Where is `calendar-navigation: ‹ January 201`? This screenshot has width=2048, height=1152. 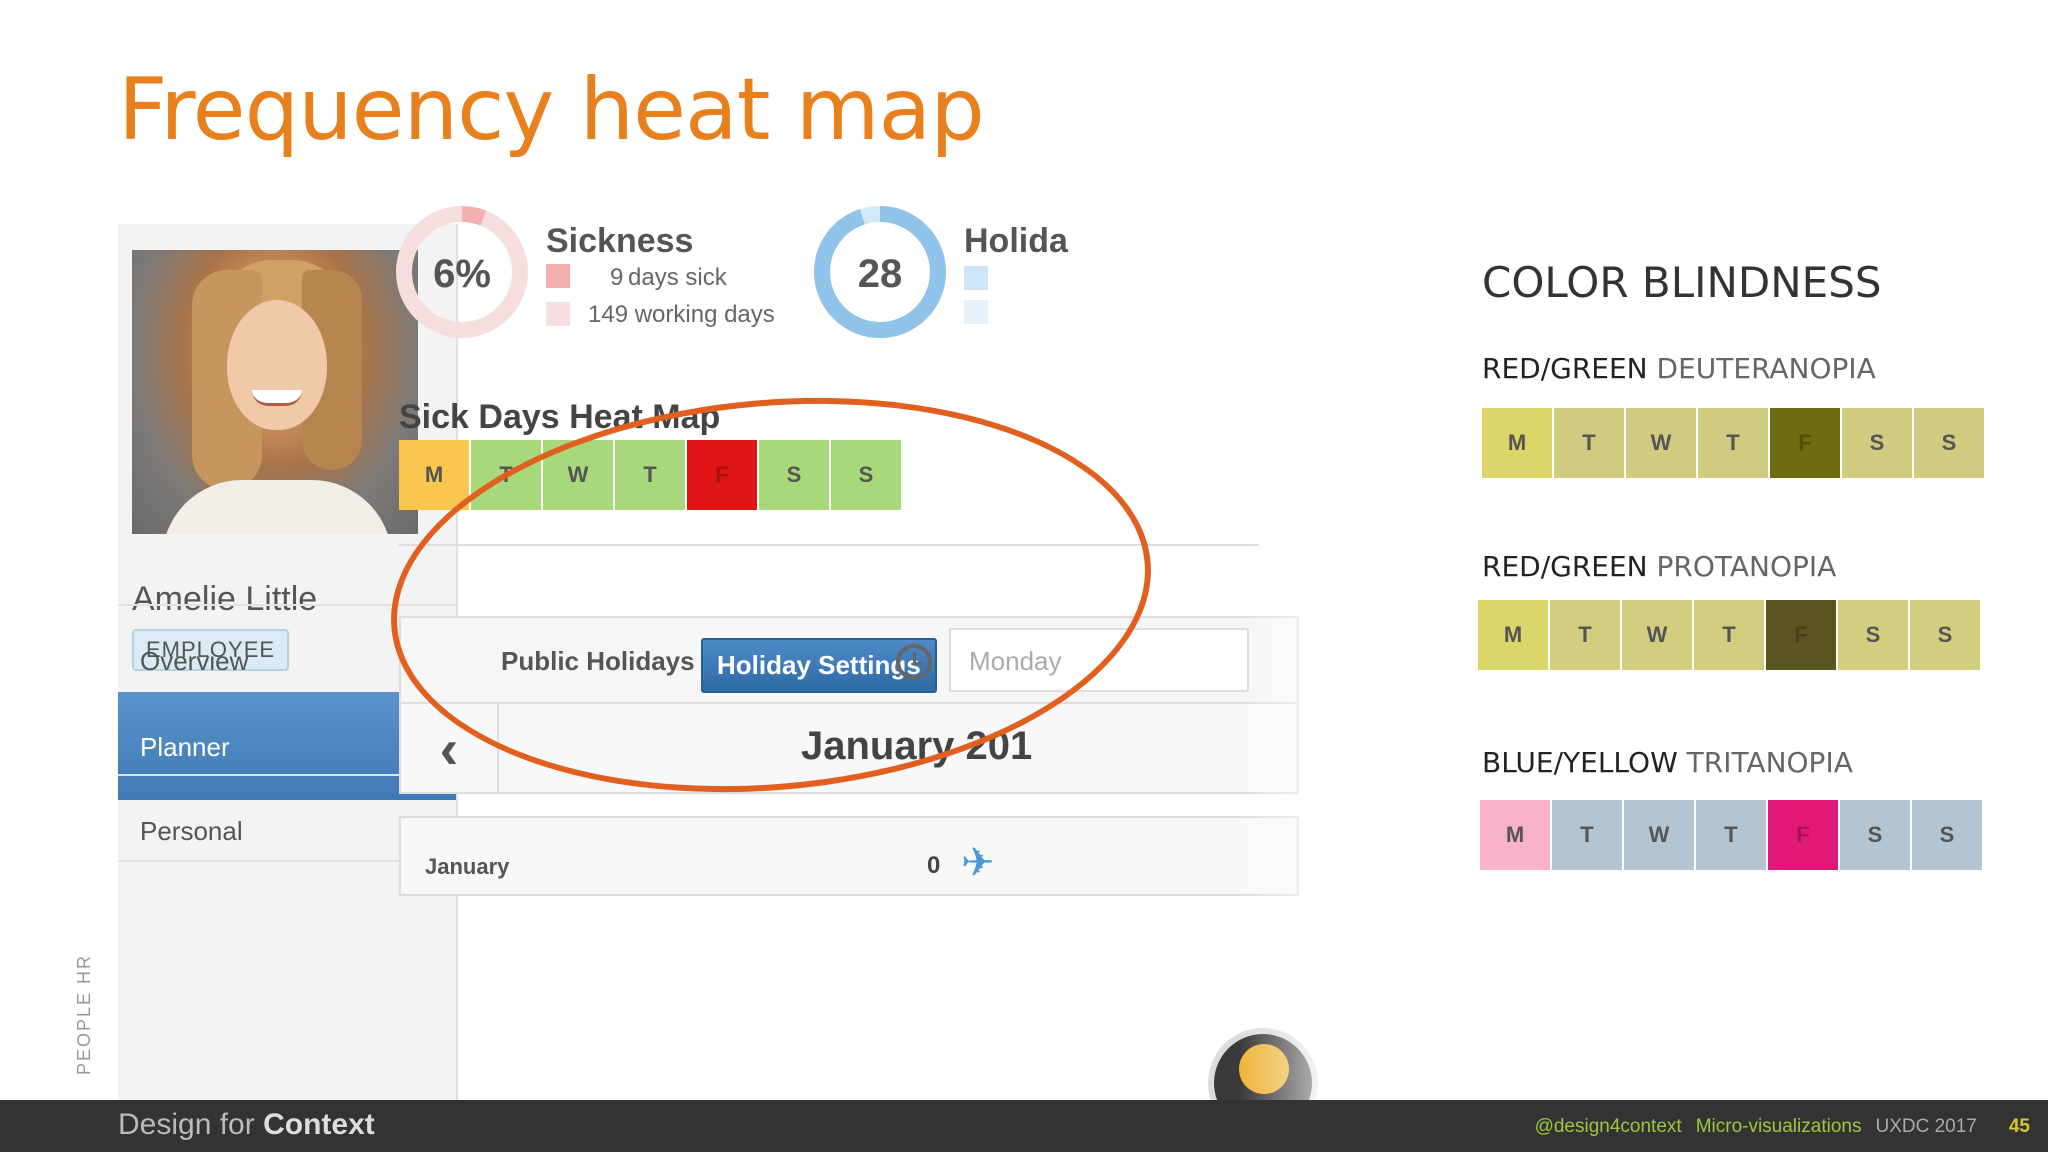
calendar-navigation: ‹ January 201 is located at coordinates (849, 749).